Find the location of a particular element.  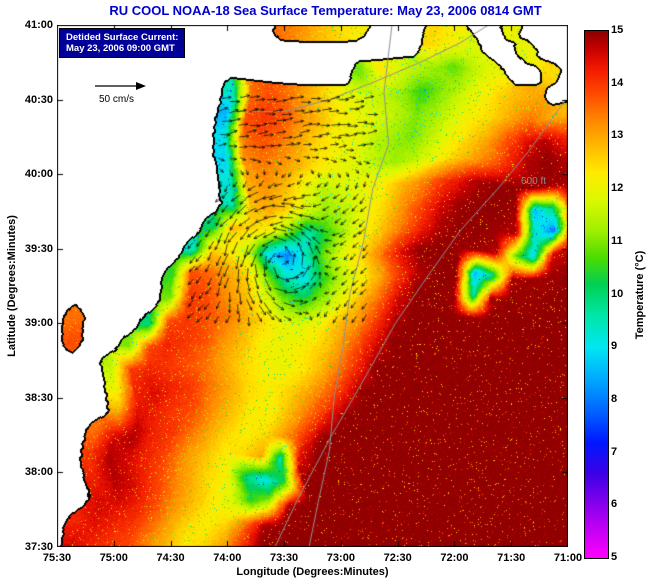

y-tick-label: 39:00 is located at coordinates (38, 323).